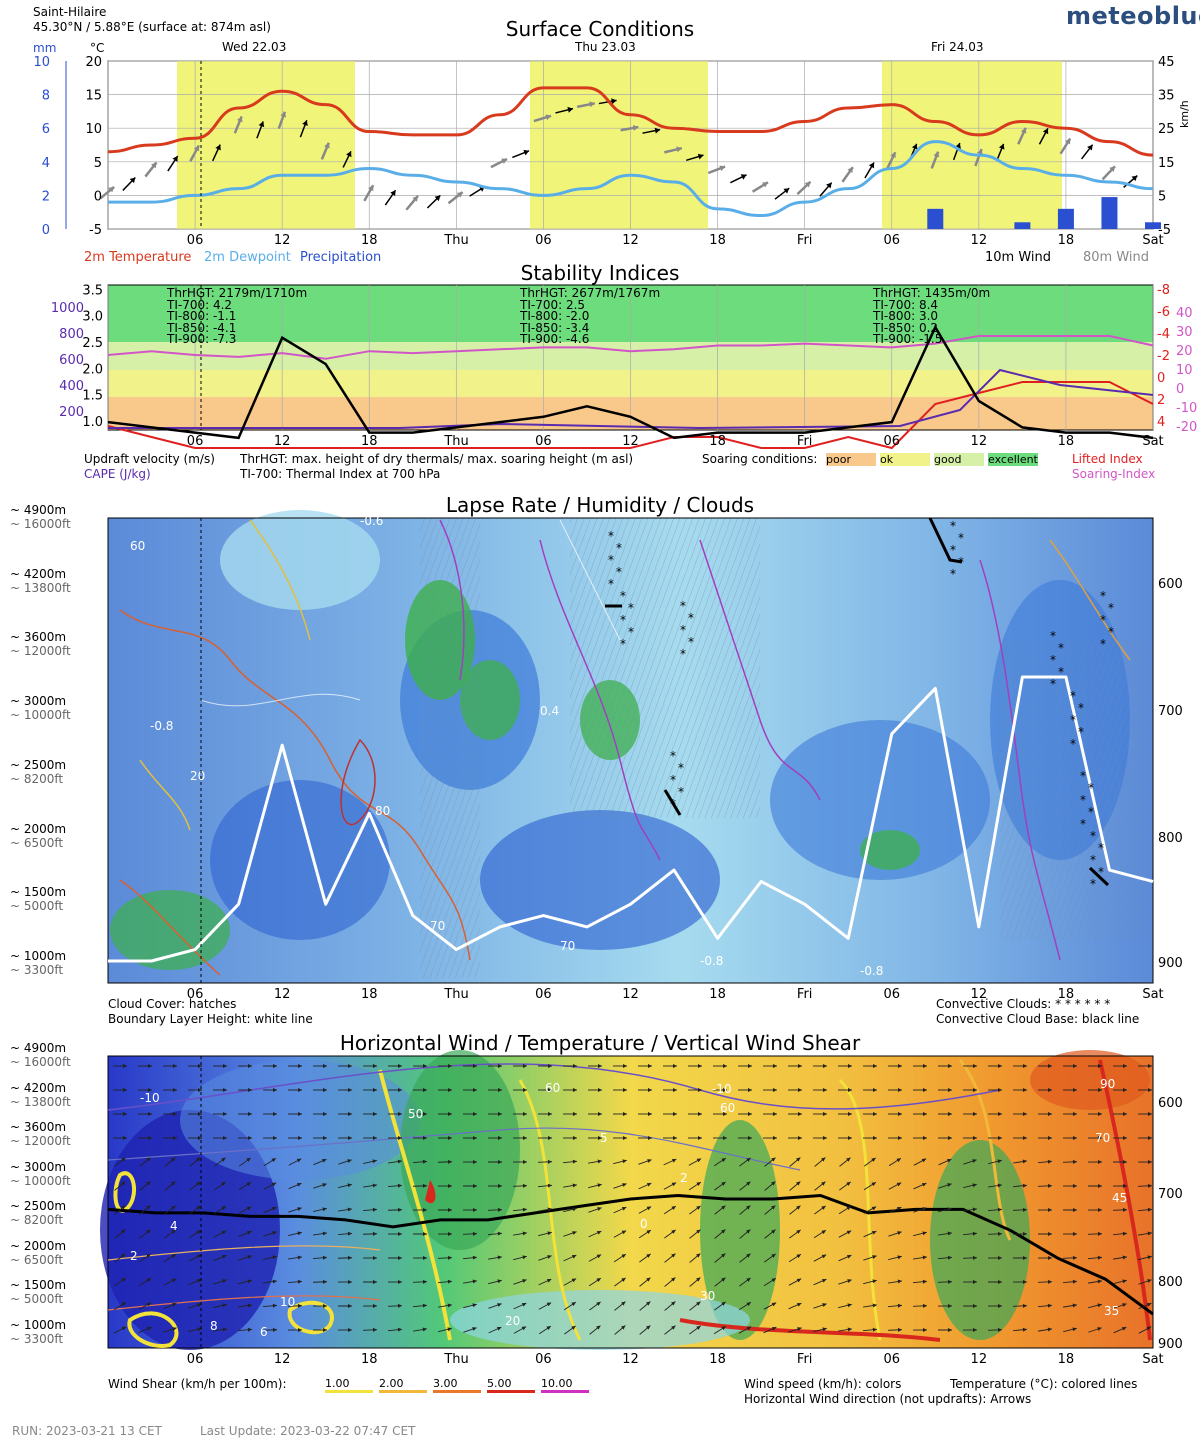 This screenshot has width=1200, height=1440. Describe the element at coordinates (567, 946) in the screenshot. I see `contour-label: 70` at that location.